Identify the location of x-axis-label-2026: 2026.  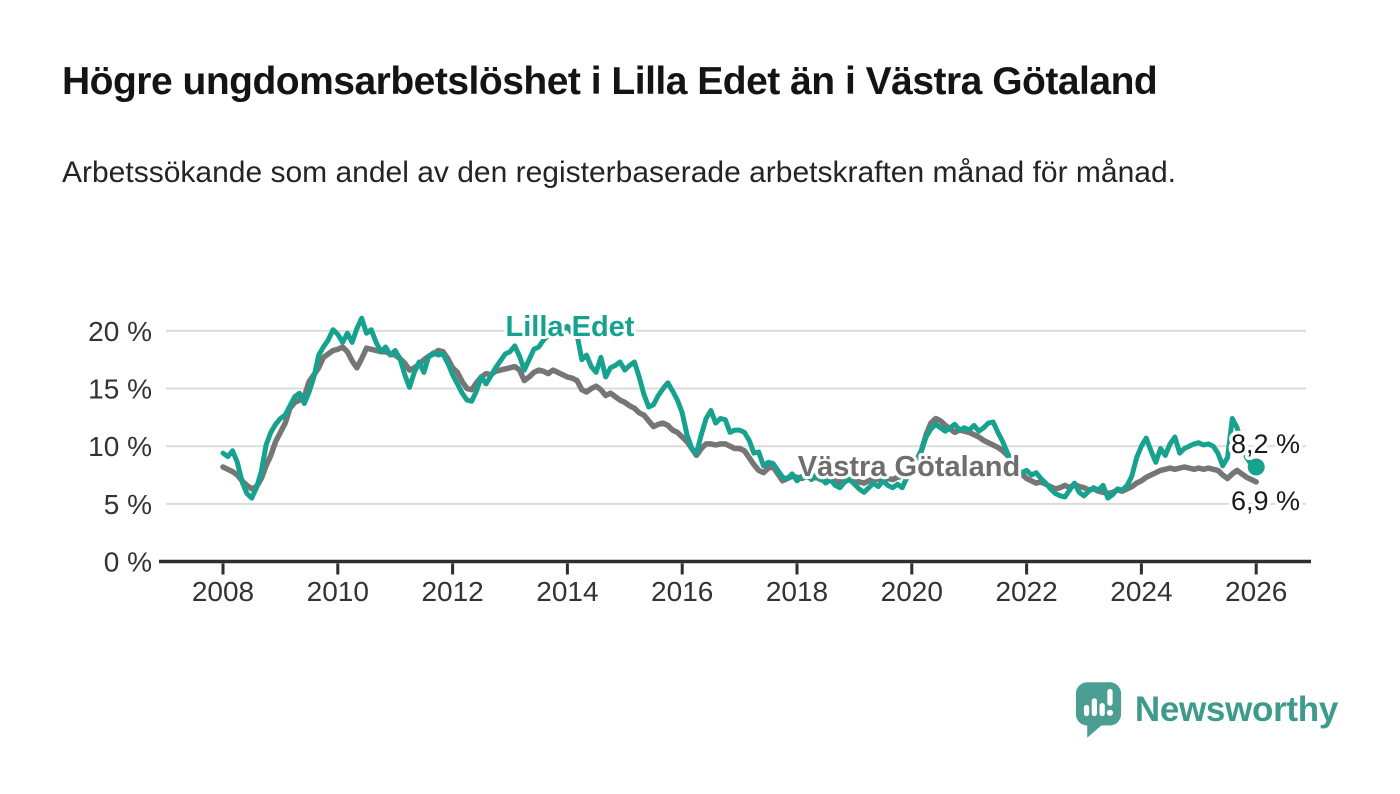
(1256, 591).